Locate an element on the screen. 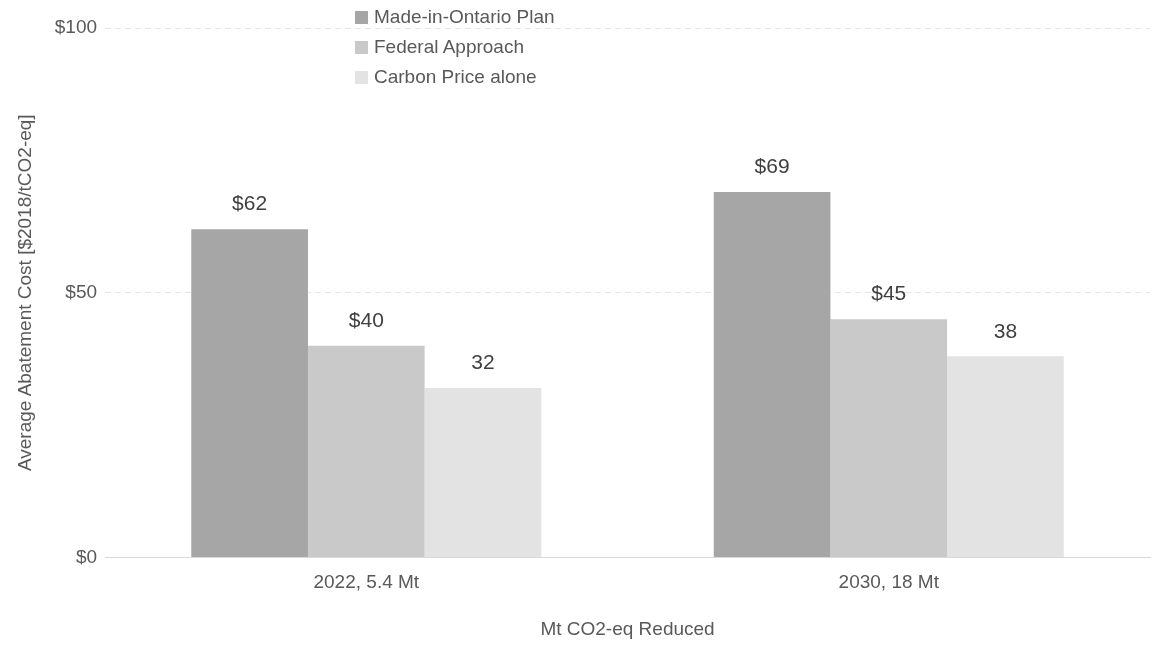 This screenshot has height=653, width=1158. y-tick-label: $50 is located at coordinates (81, 291).